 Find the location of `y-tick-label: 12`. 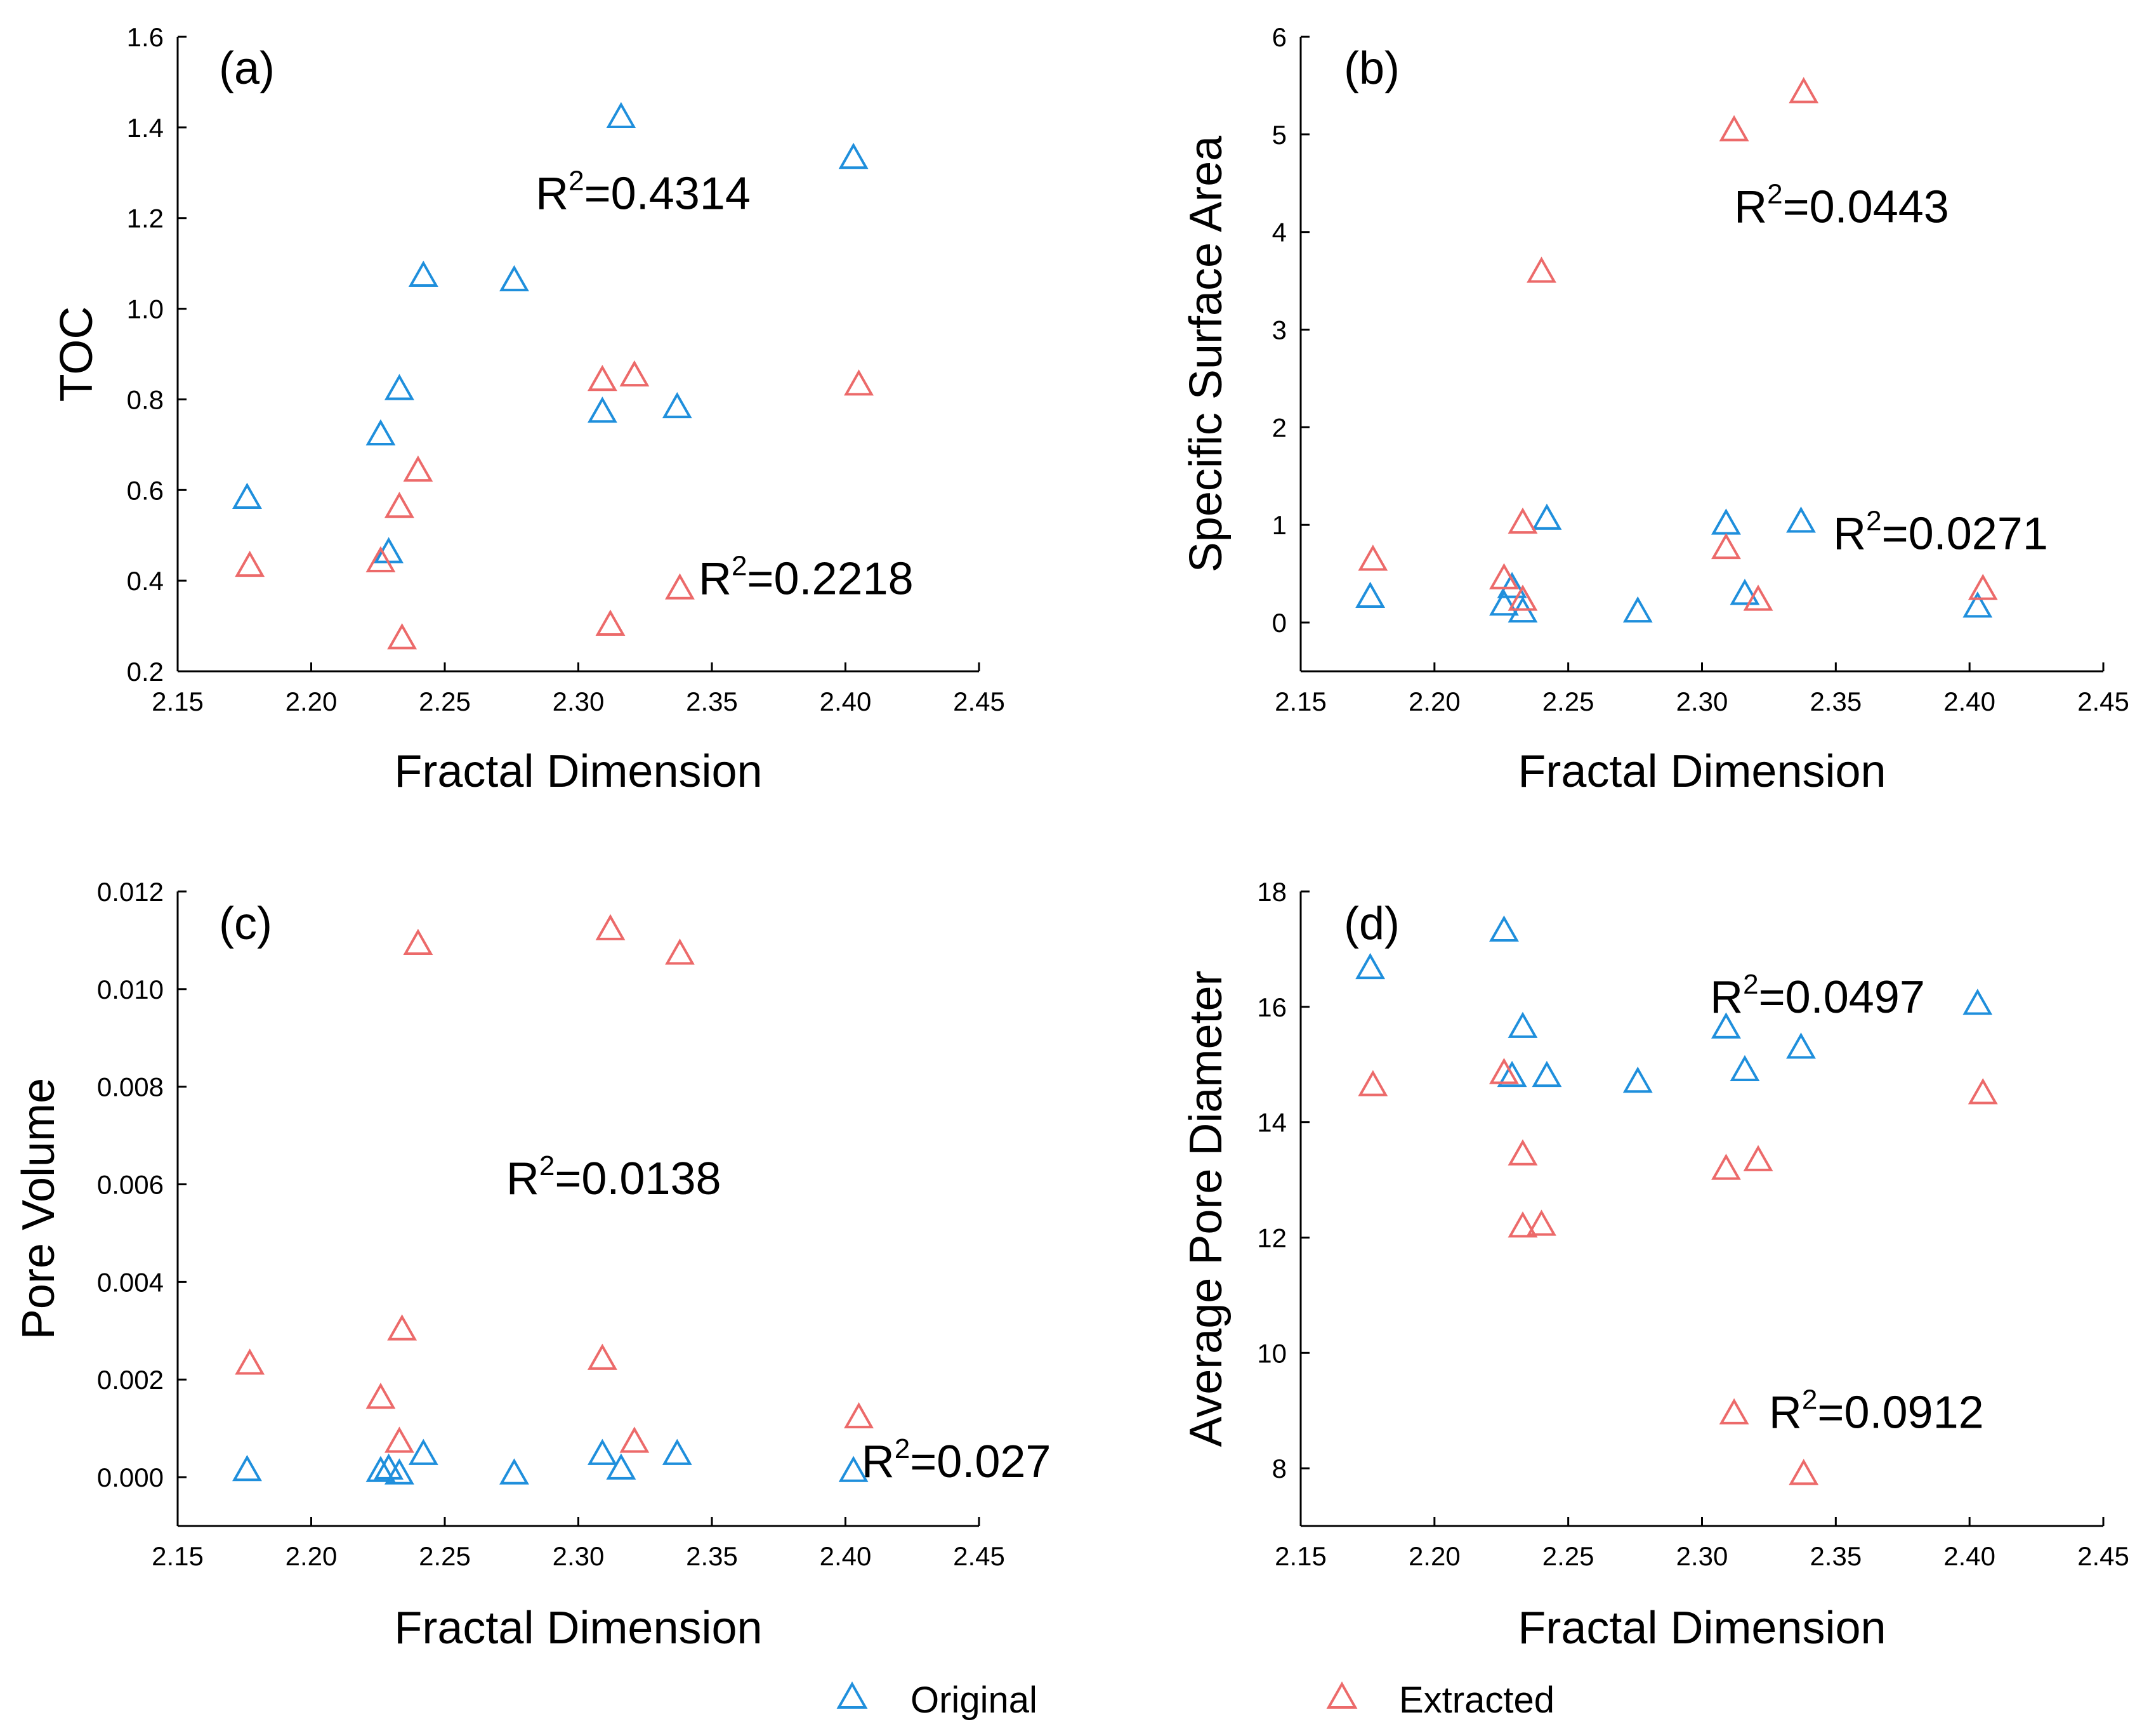

y-tick-label: 12 is located at coordinates (1272, 1238).